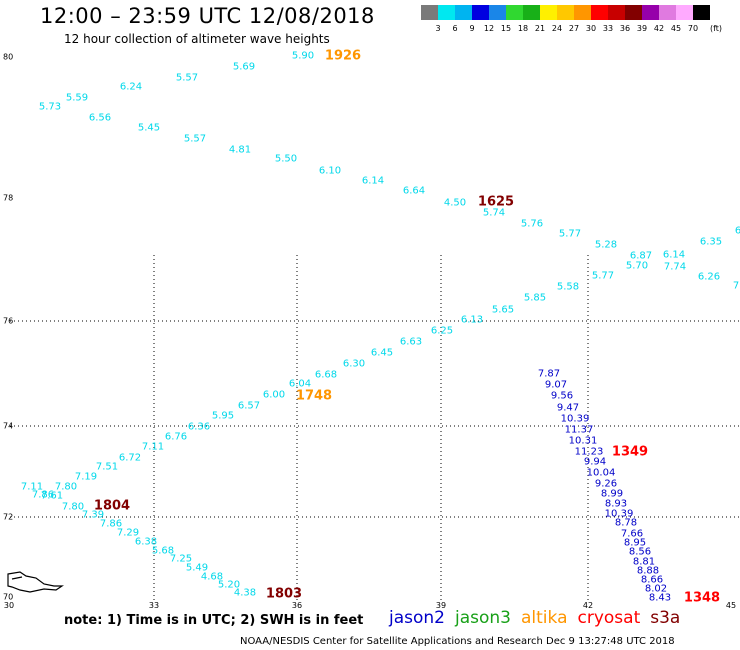  I want to click on legend-unit: (ft), so click(716, 28).